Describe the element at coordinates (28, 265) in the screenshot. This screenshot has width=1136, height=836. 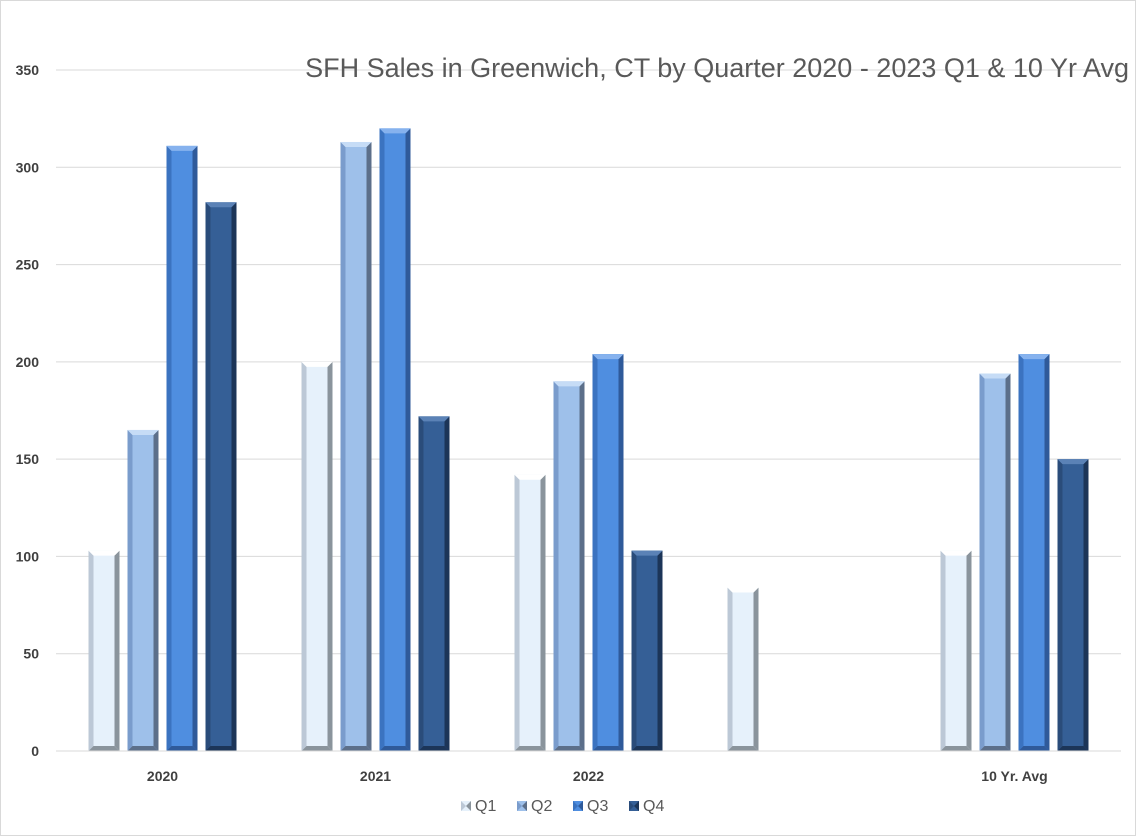
I see `y-tick-label: 250` at that location.